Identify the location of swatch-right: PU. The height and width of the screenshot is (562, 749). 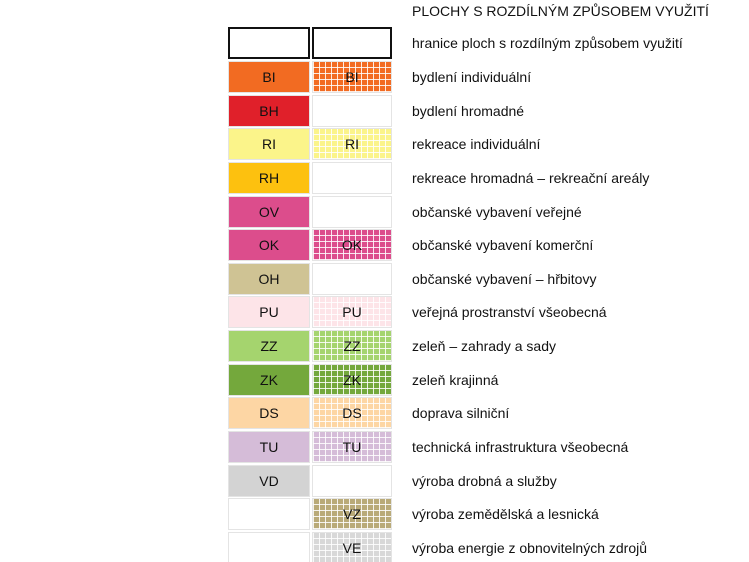
(352, 312).